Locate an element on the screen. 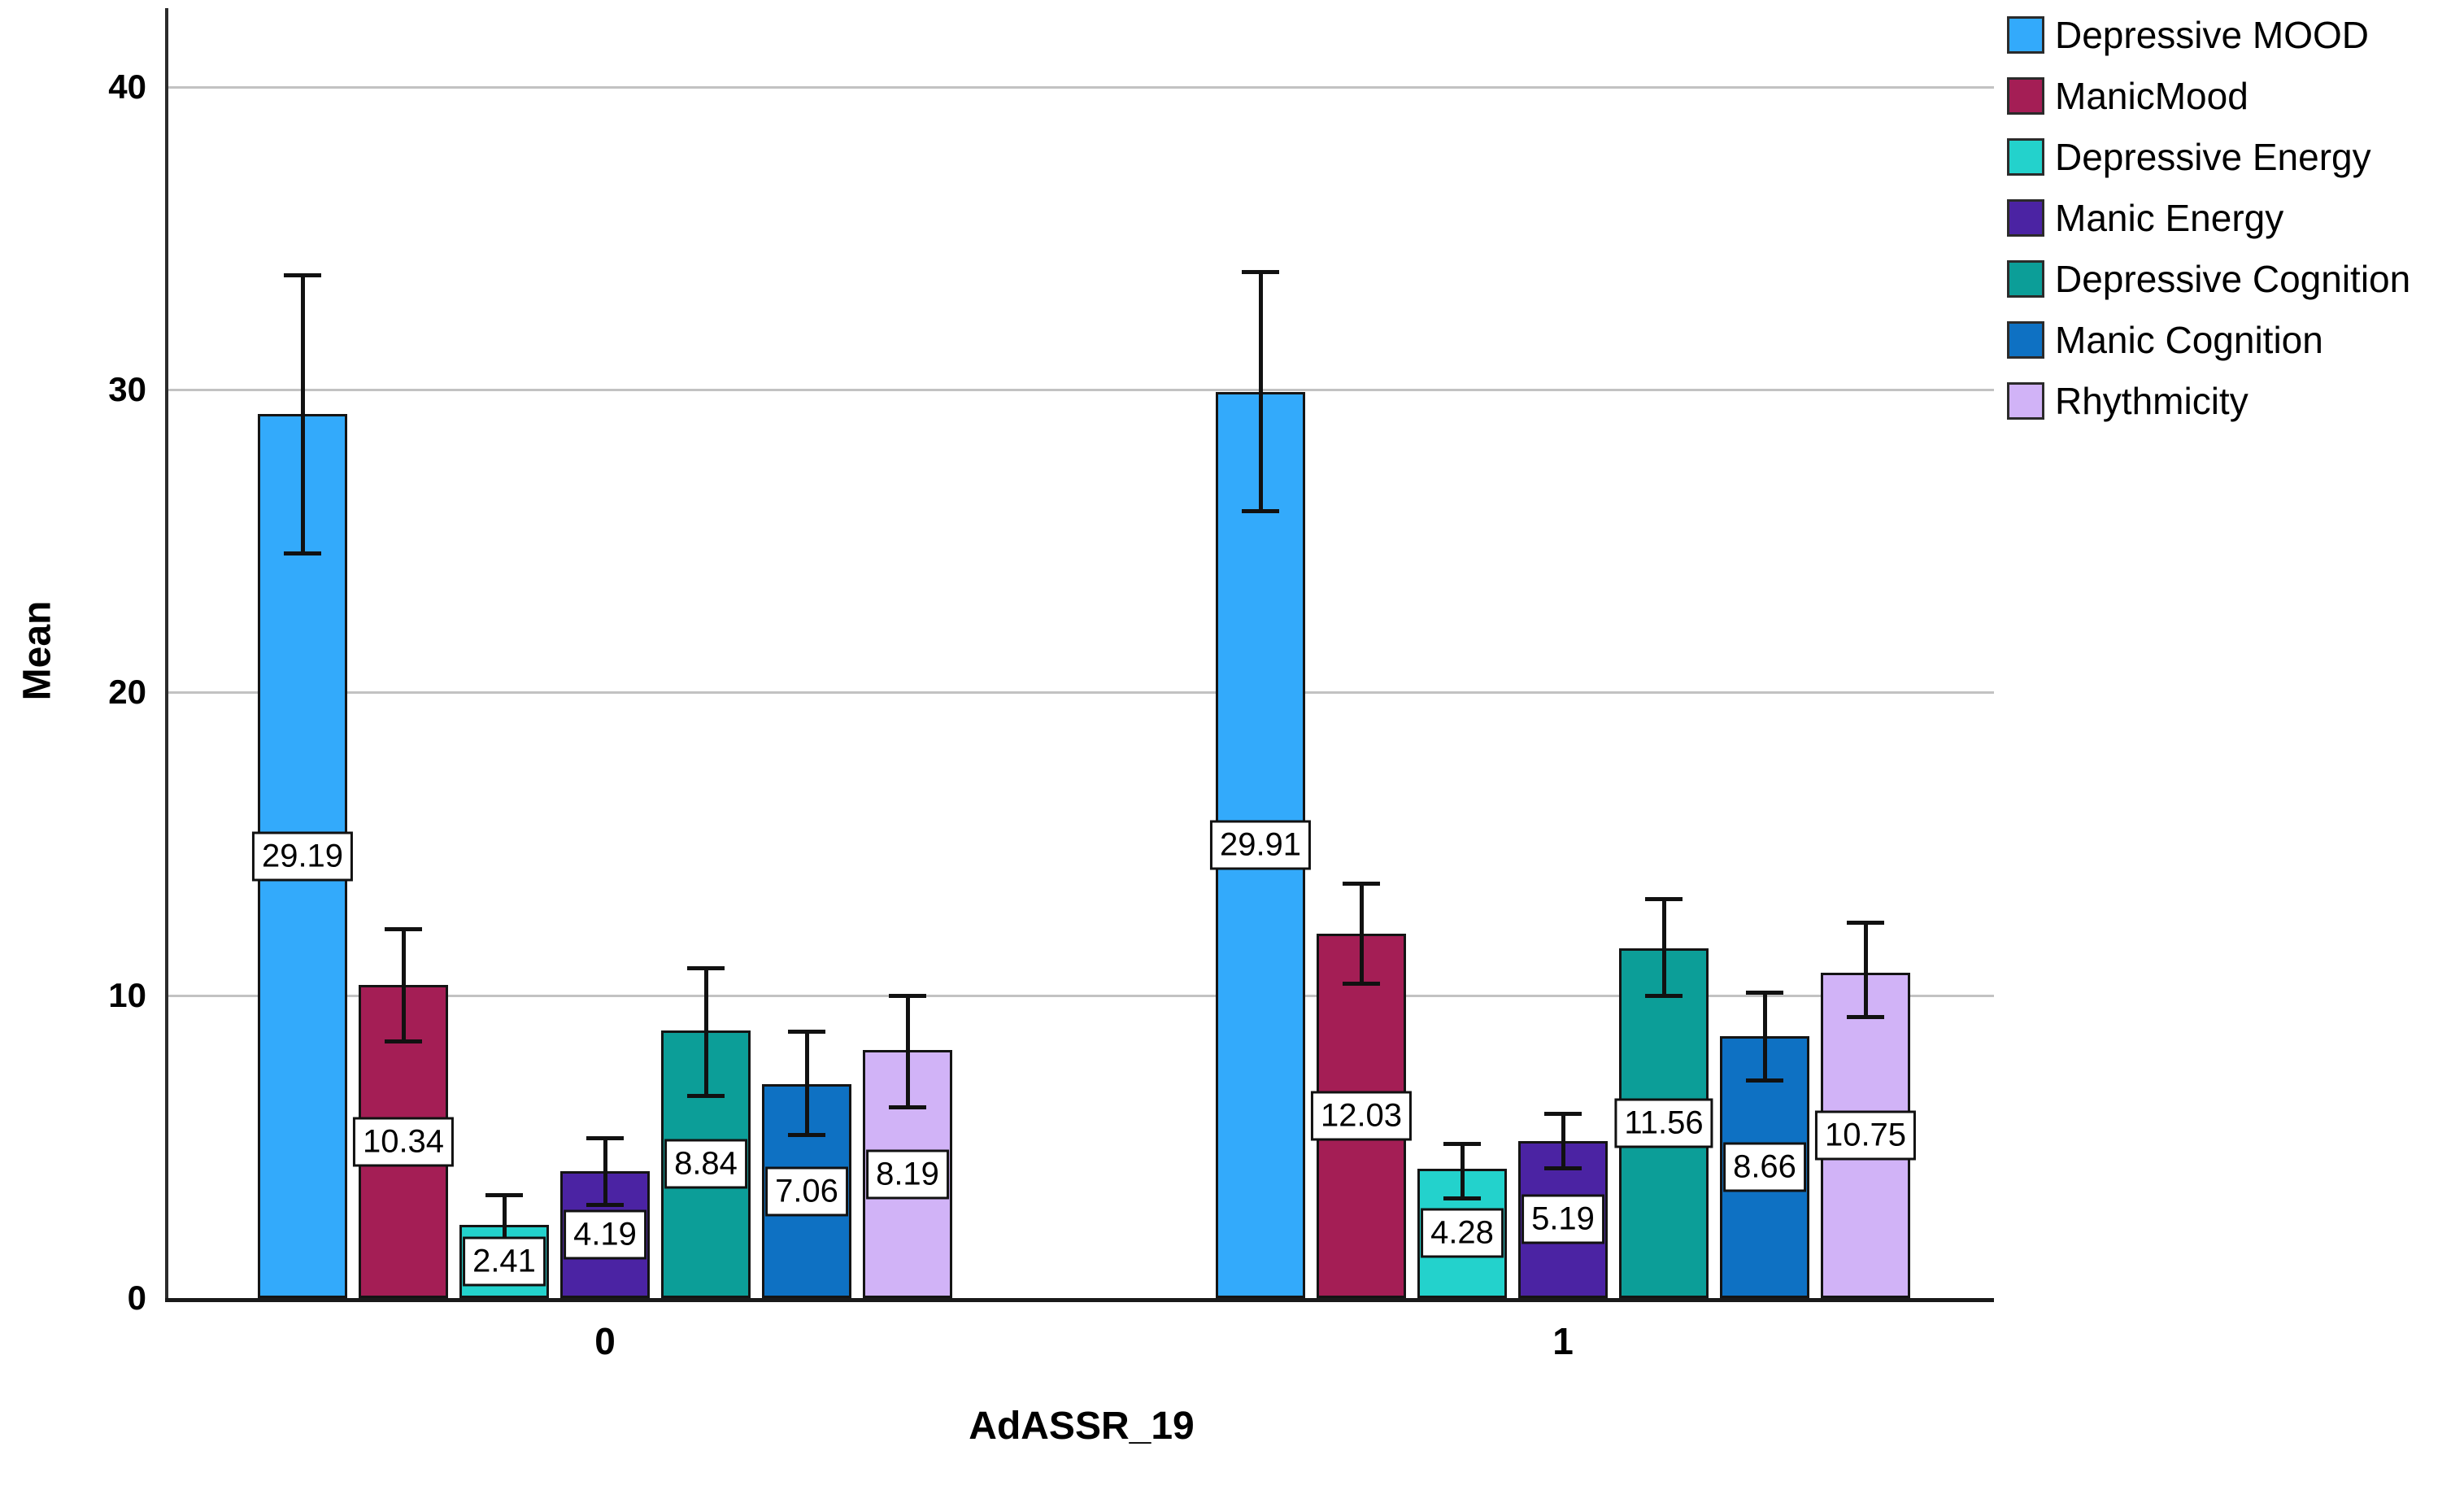 The height and width of the screenshot is (1490, 2464). legend-label: Manic Cognition is located at coordinates (2189, 340).